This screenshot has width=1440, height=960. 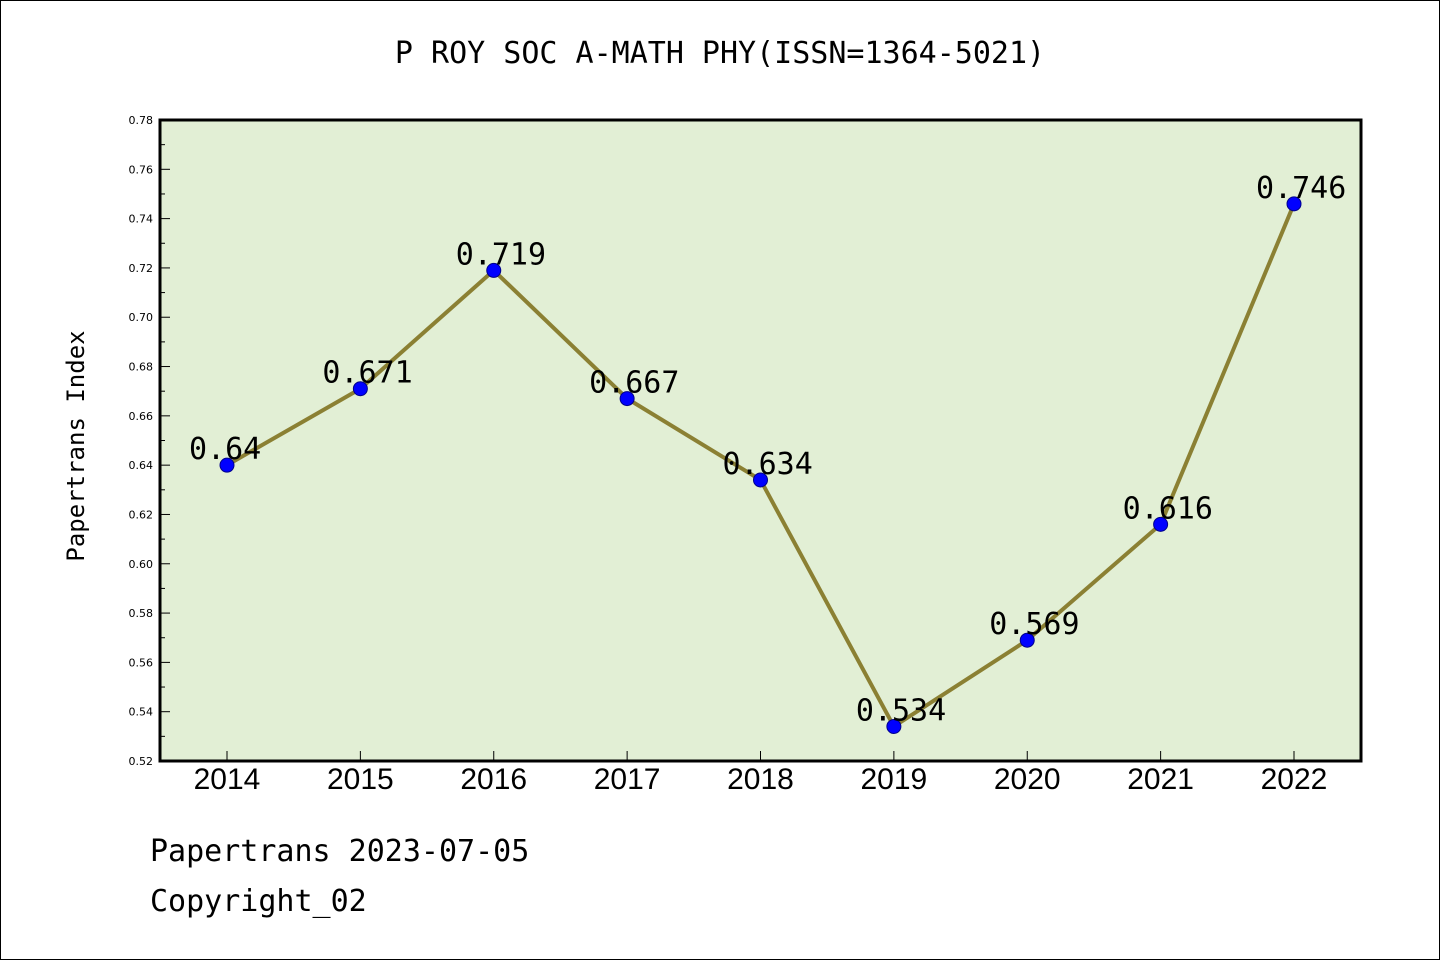 What do you see at coordinates (141, 367) in the screenshot?
I see `y-tick-label: 0.68` at bounding box center [141, 367].